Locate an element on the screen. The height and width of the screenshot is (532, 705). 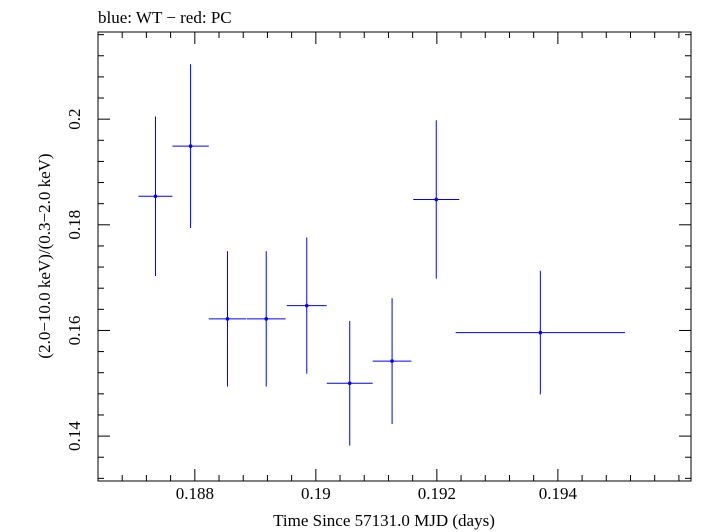
y-tick-label: 0.2 is located at coordinates (74, 119).